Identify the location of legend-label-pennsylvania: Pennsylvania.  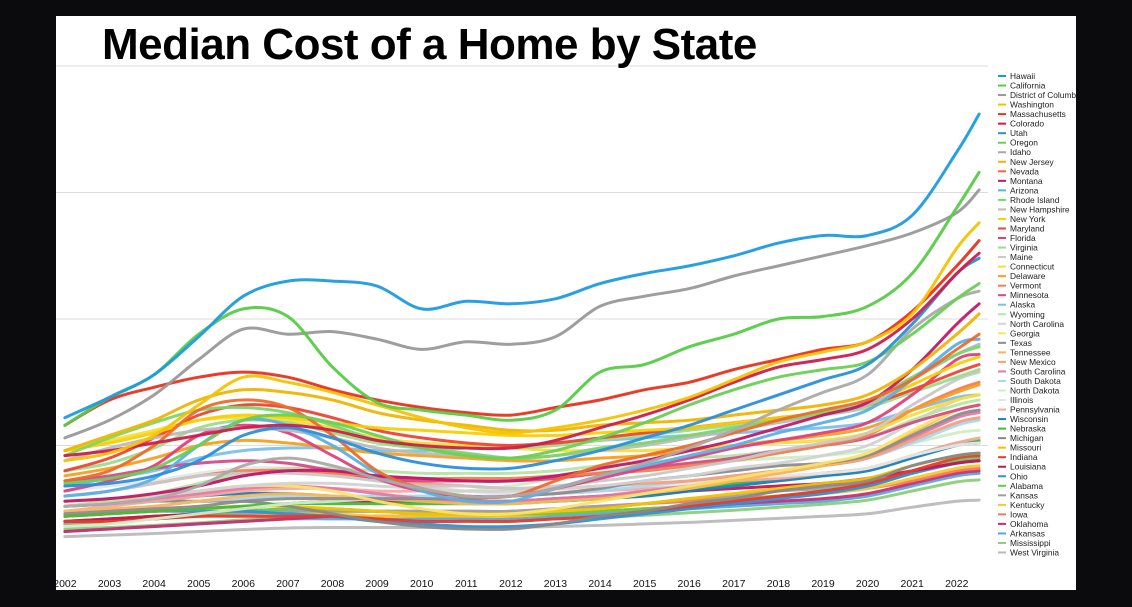
(1035, 410).